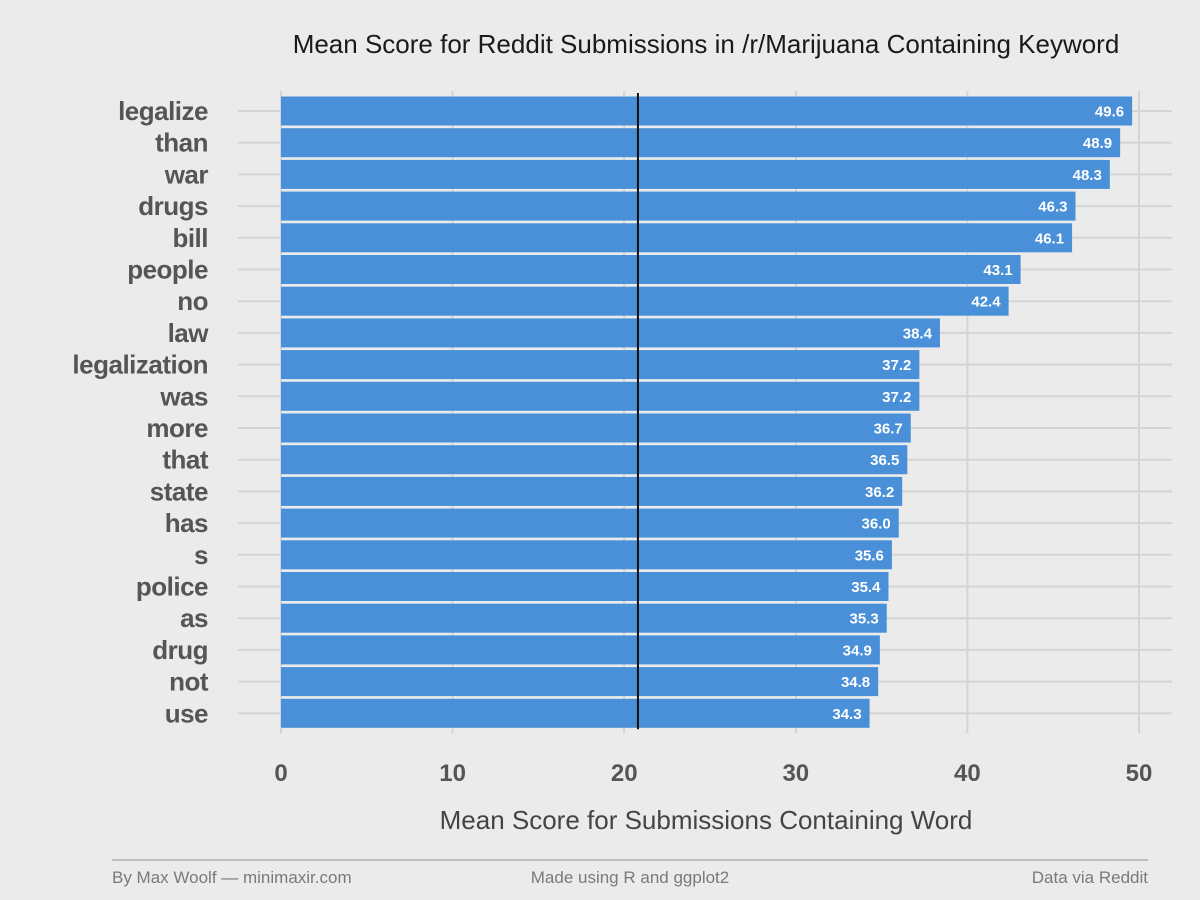 The width and height of the screenshot is (1200, 900). Describe the element at coordinates (194, 618) in the screenshot. I see `category-label: as` at that location.